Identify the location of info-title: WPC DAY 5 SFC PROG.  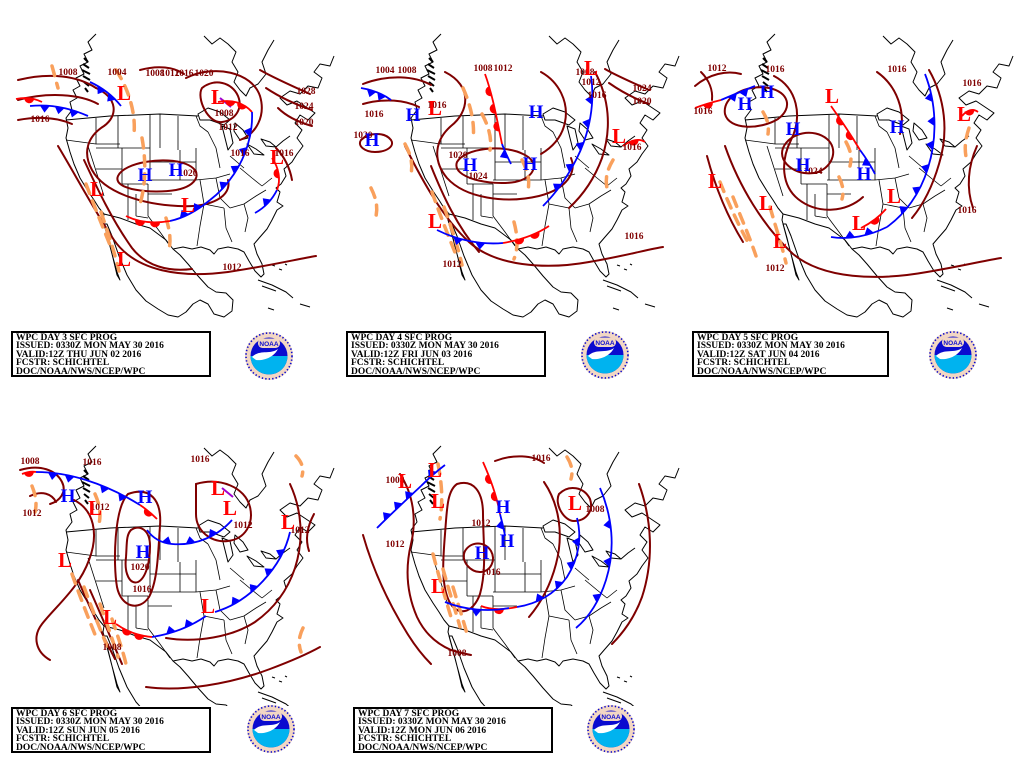
(748, 338).